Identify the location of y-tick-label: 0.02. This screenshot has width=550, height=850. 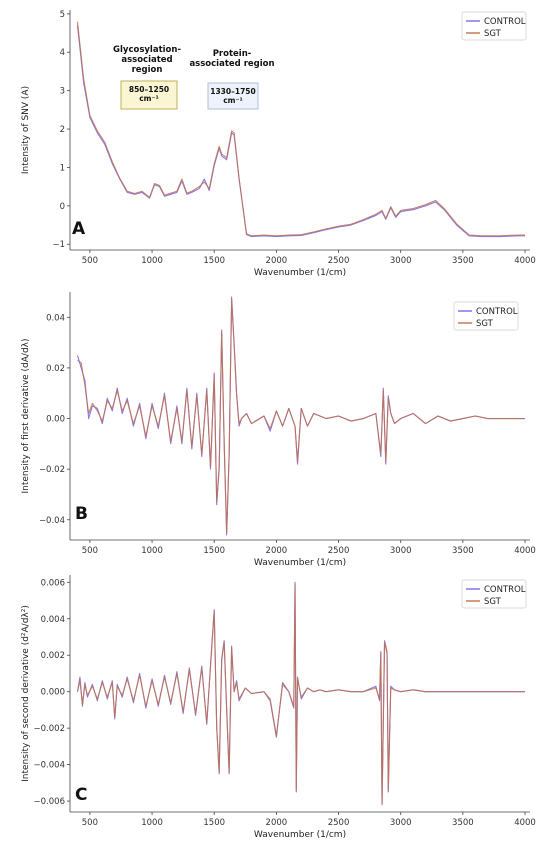
(55, 369).